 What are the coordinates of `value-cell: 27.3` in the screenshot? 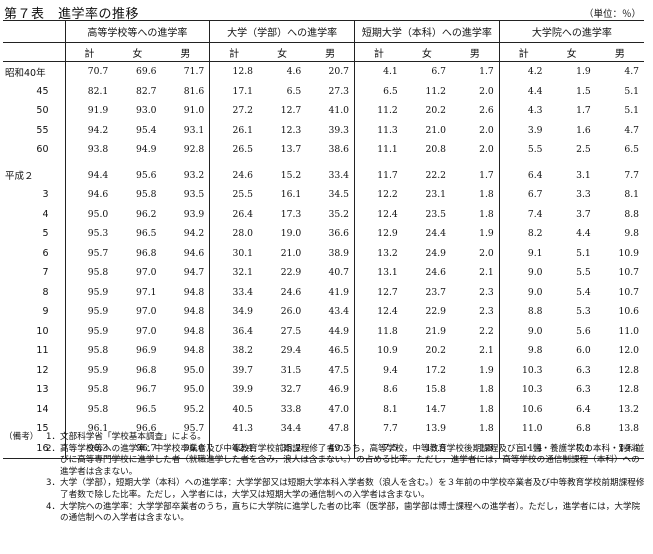 It's located at (338, 91).